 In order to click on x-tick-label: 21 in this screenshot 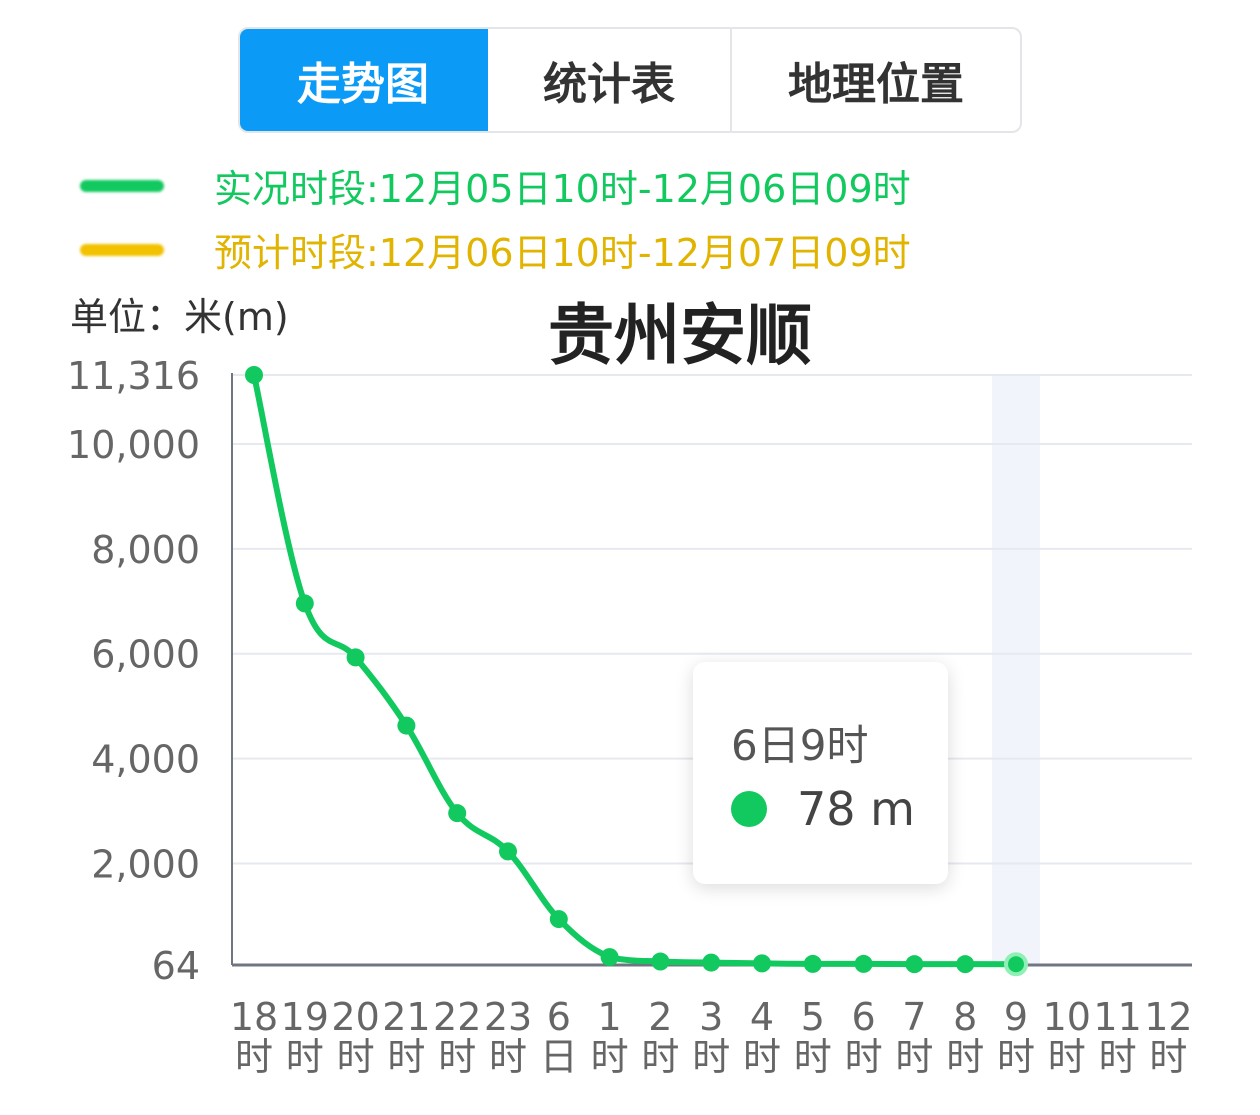, I will do `click(406, 1017)`.